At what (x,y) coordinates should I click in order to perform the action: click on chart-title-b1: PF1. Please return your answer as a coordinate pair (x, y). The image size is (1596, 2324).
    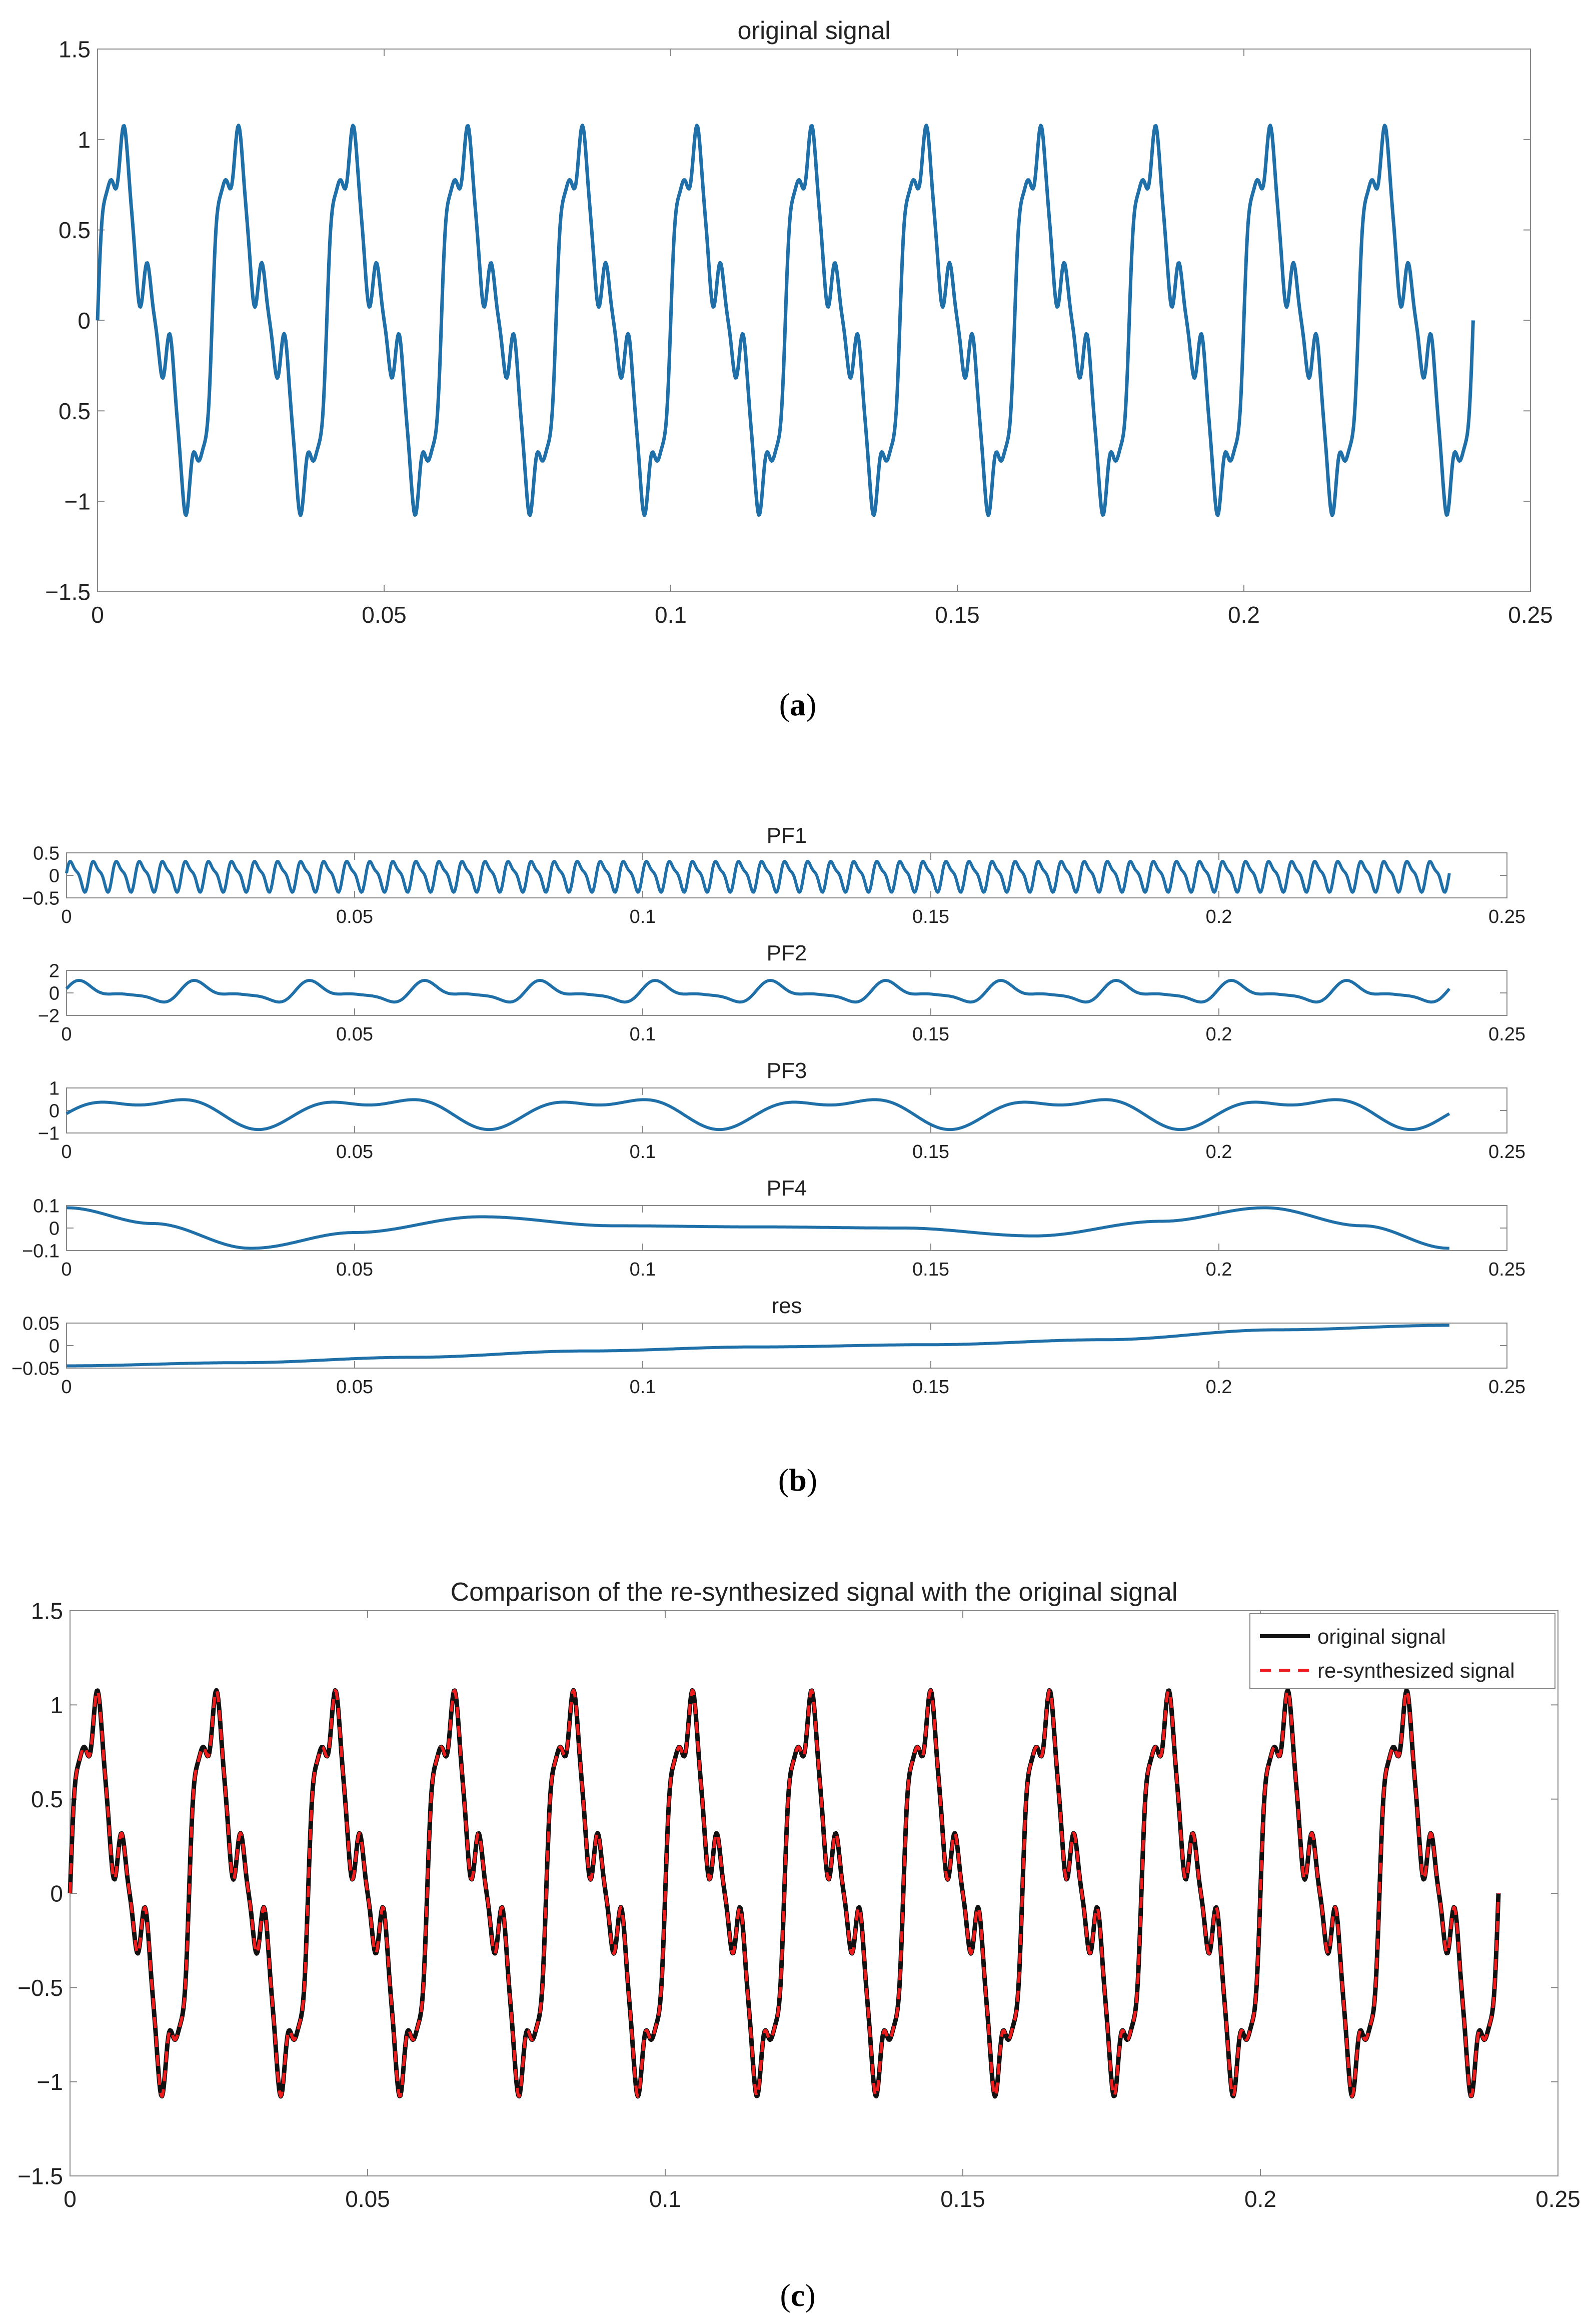
    Looking at the image, I should click on (787, 835).